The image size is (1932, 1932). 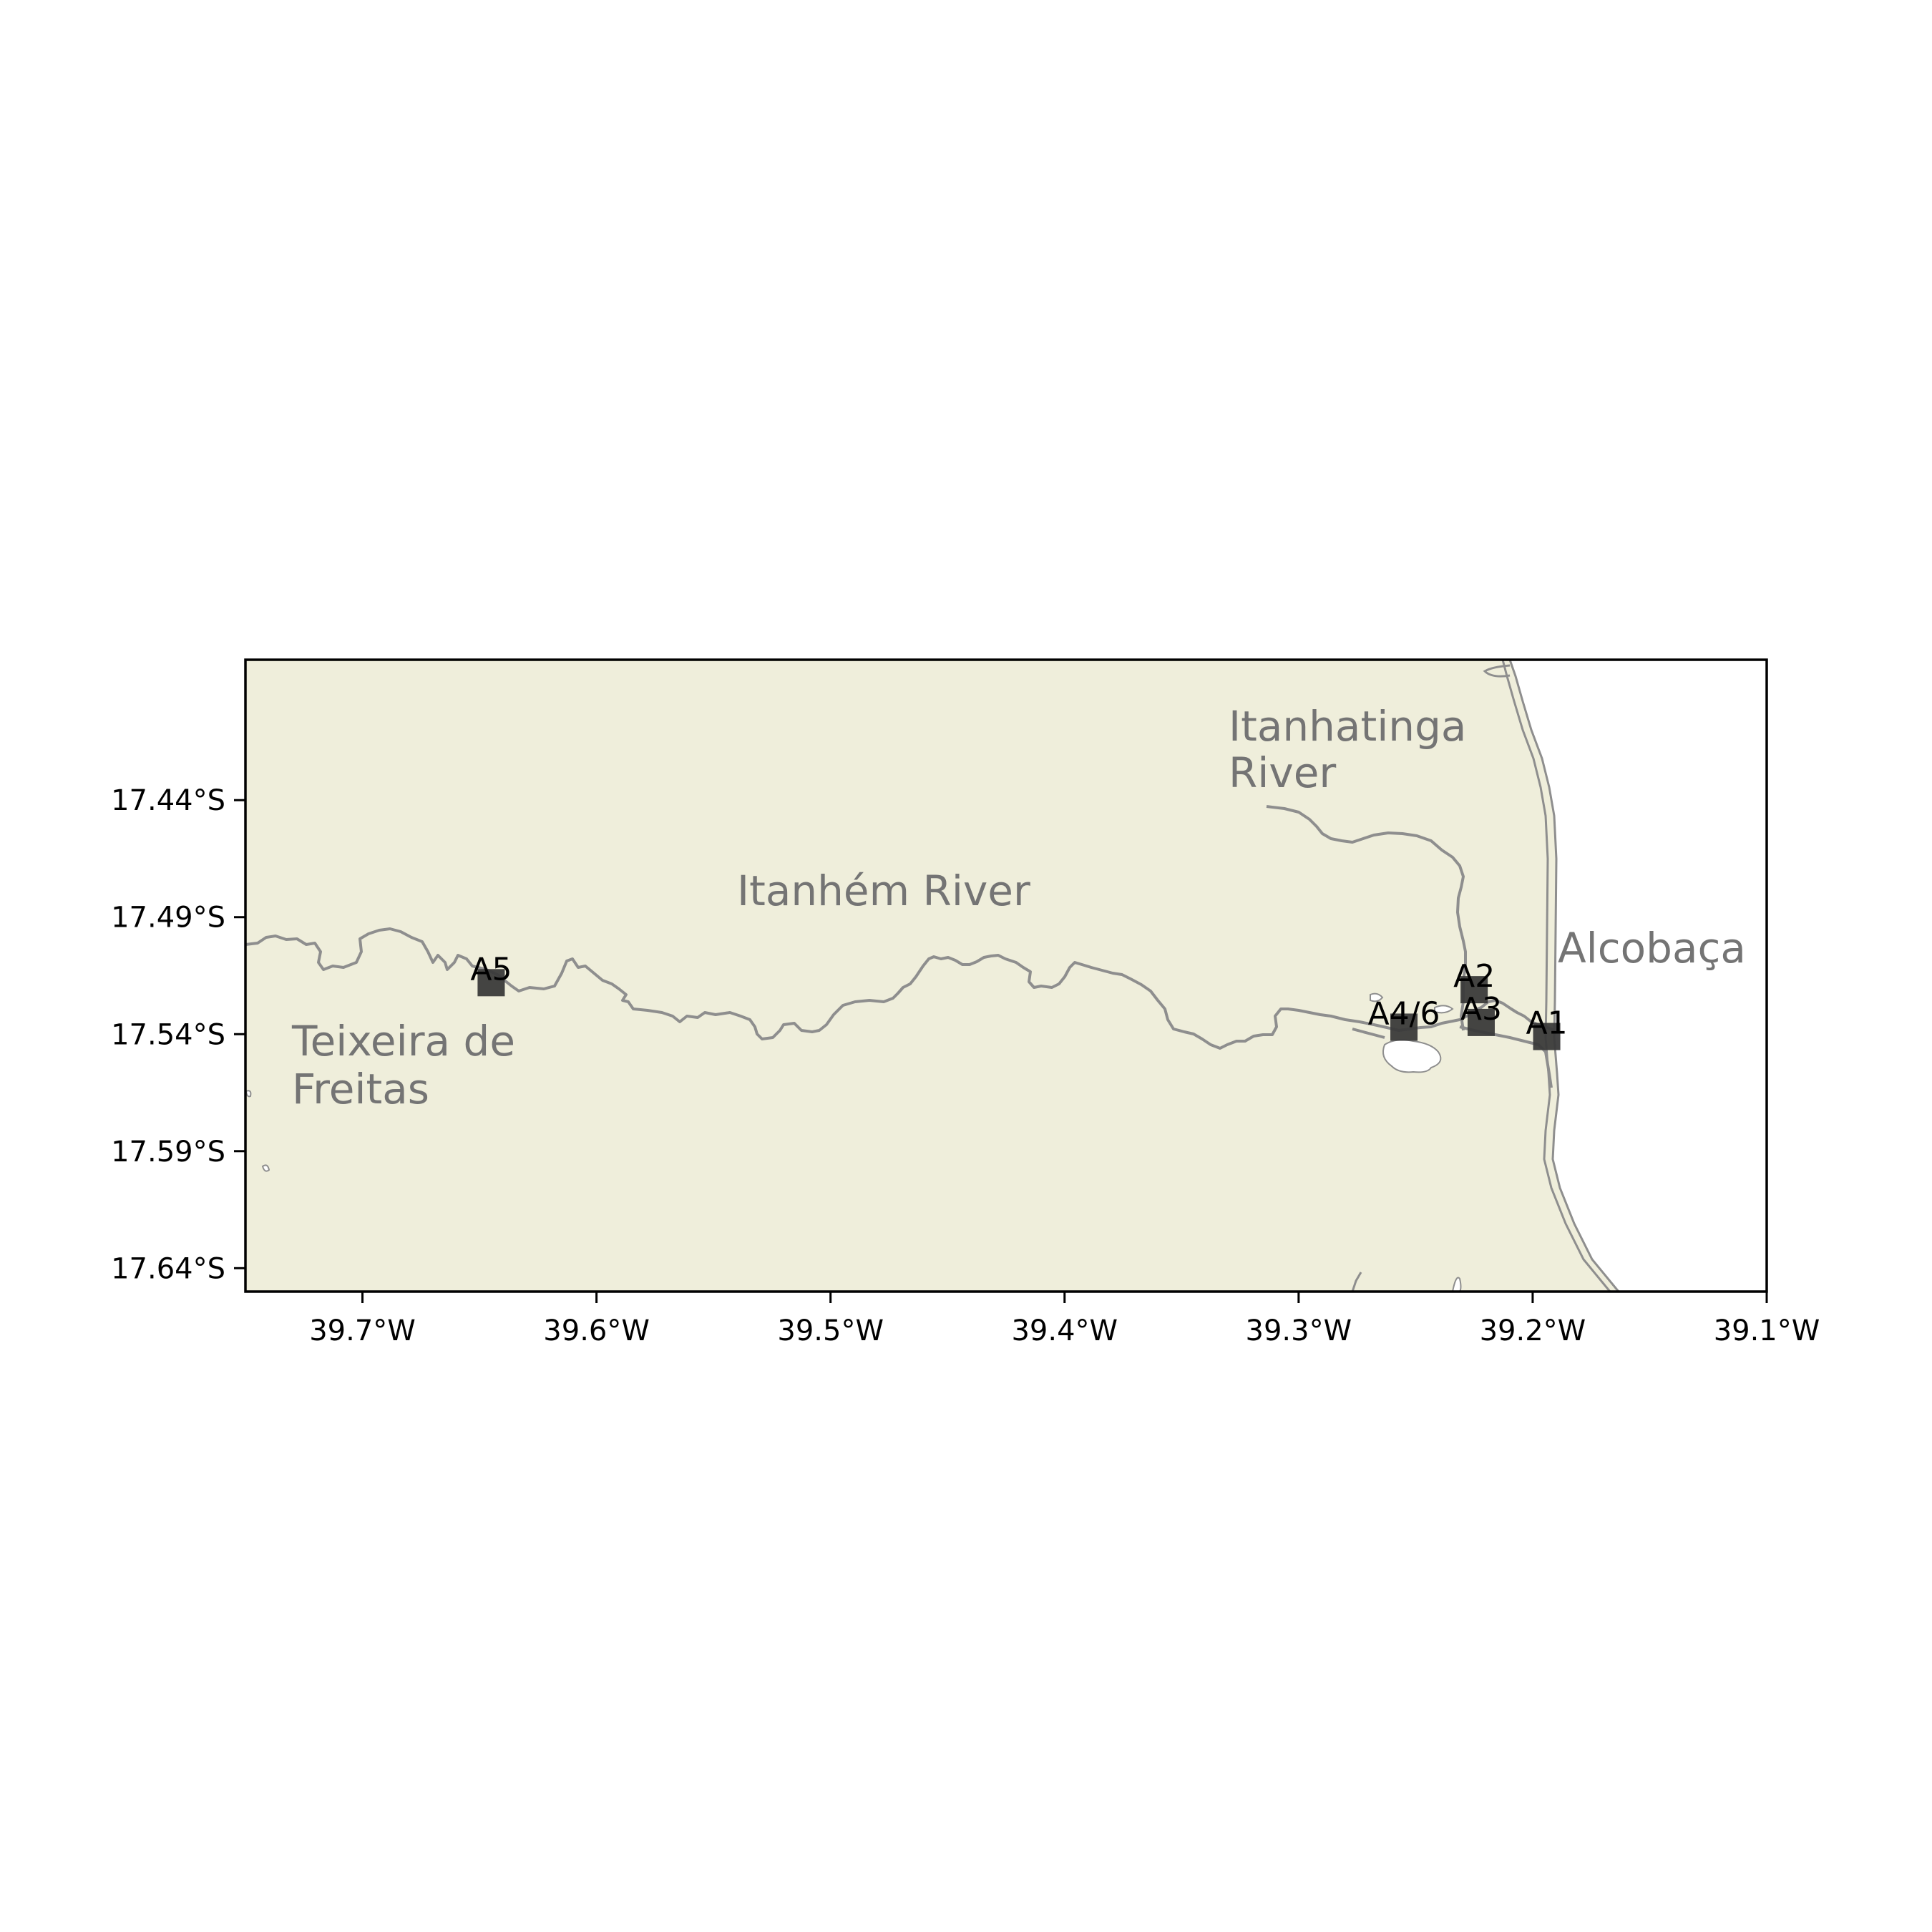 I want to click on x-tick-label: 39.1°W, so click(x=1767, y=1330).